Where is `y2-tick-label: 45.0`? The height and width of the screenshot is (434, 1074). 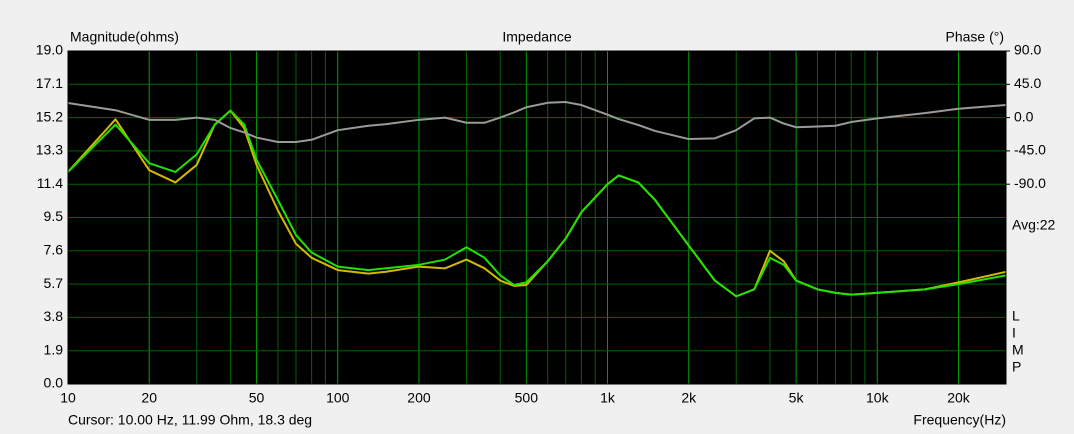 y2-tick-label: 45.0 is located at coordinates (1027, 83).